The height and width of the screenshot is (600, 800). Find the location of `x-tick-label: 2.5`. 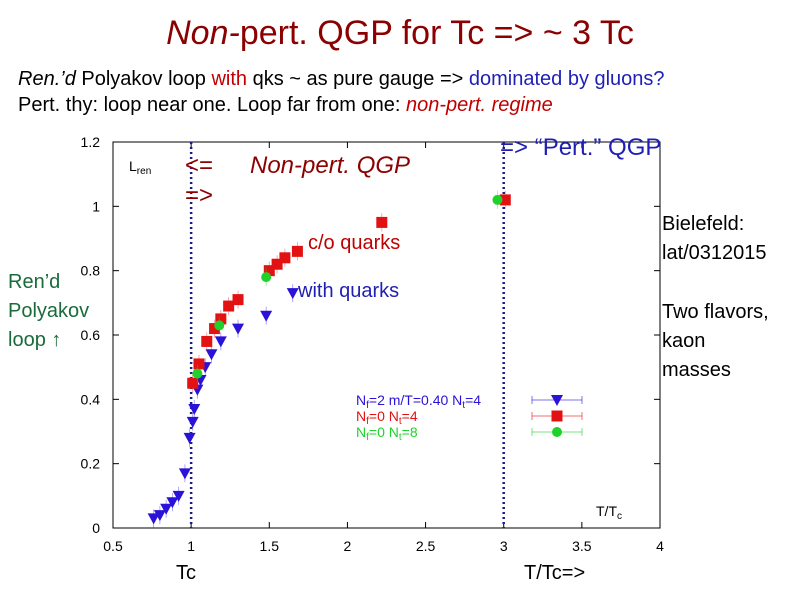

x-tick-label: 2.5 is located at coordinates (426, 546).